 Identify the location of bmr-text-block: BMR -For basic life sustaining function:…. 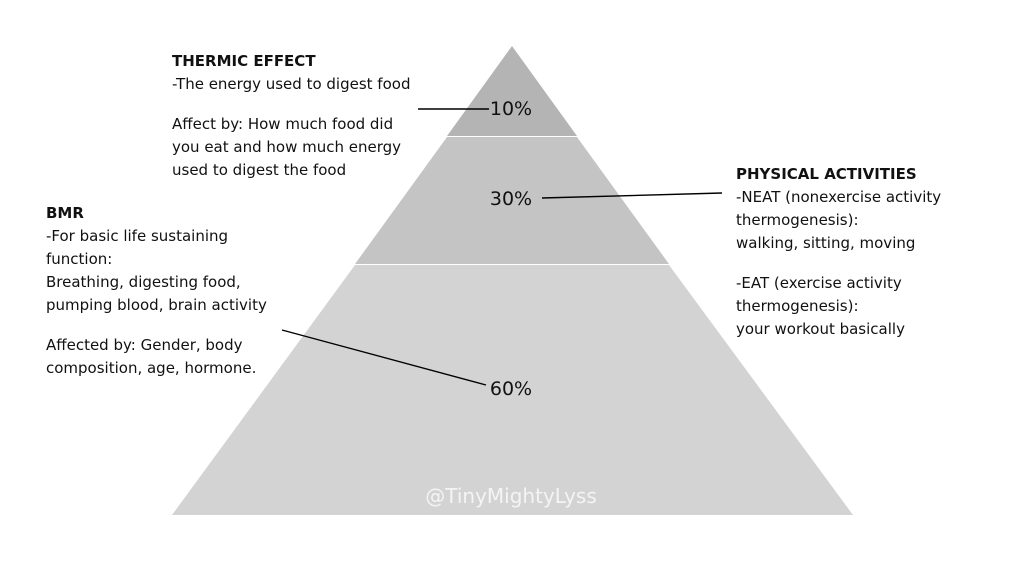
(156, 291).